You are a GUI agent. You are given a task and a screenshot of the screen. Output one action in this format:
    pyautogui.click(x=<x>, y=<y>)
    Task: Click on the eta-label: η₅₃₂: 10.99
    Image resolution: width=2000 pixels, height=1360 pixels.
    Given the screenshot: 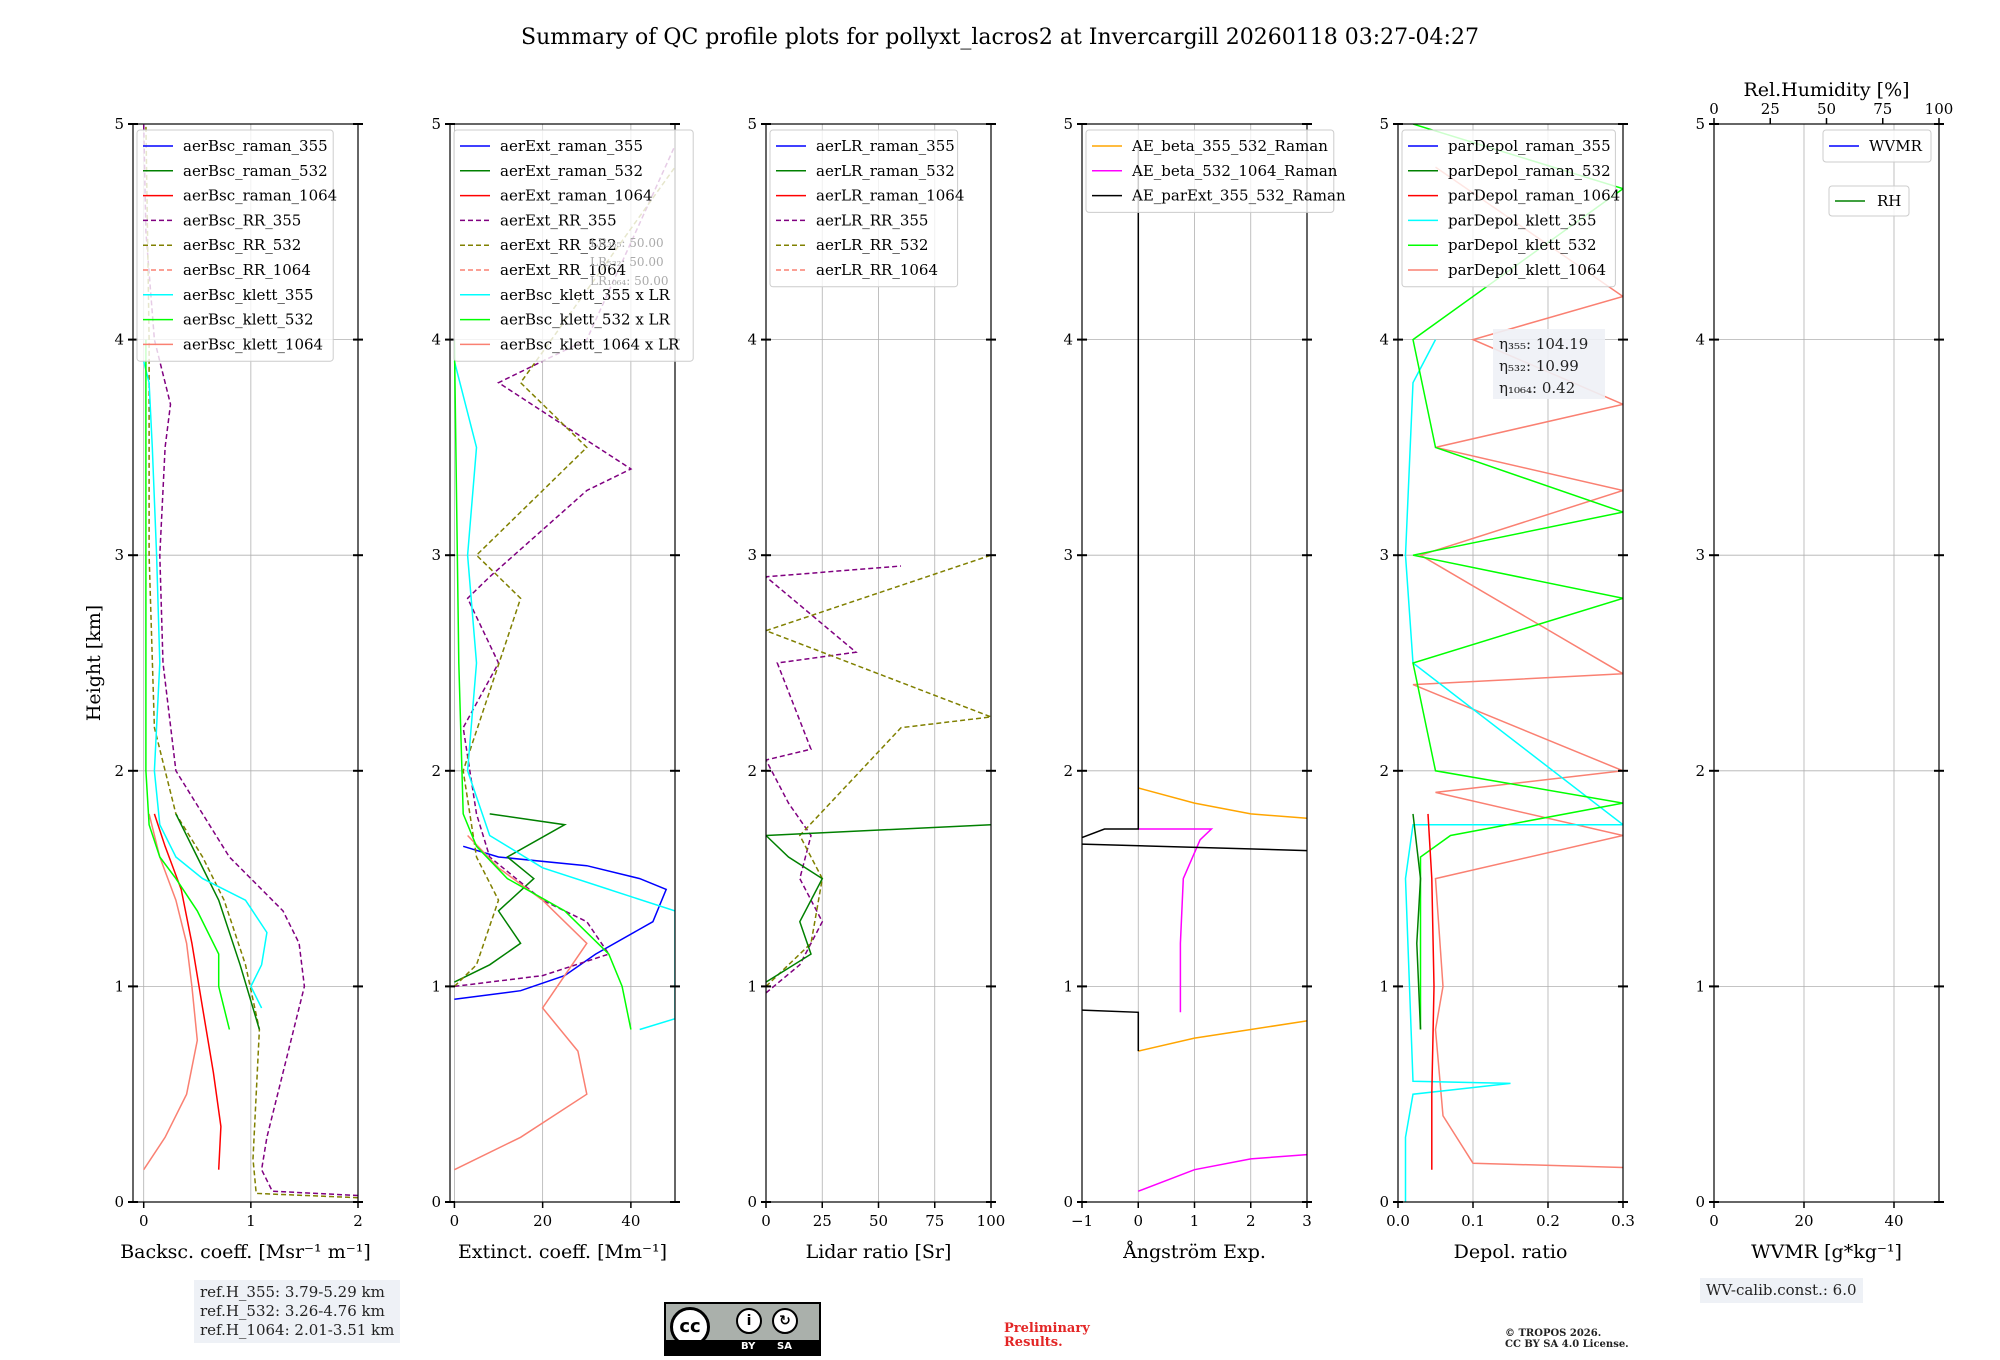 What is the action you would take?
    pyautogui.click(x=1539, y=366)
    